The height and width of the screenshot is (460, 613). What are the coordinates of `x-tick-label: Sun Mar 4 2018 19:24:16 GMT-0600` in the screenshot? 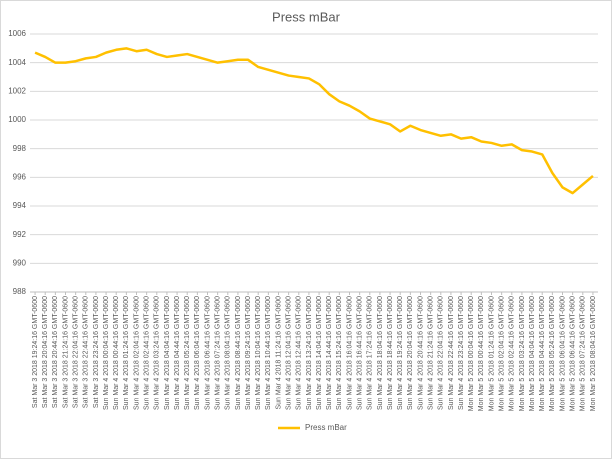 It's located at (400, 353).